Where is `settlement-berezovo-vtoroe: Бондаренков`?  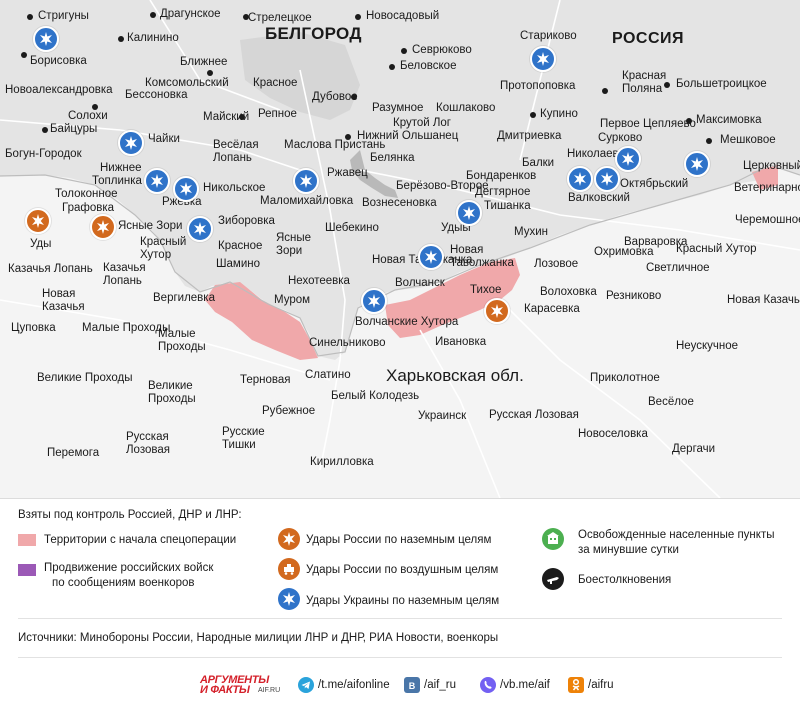
settlement-berezovo-vtoroe: Бондаренков is located at coordinates (501, 176).